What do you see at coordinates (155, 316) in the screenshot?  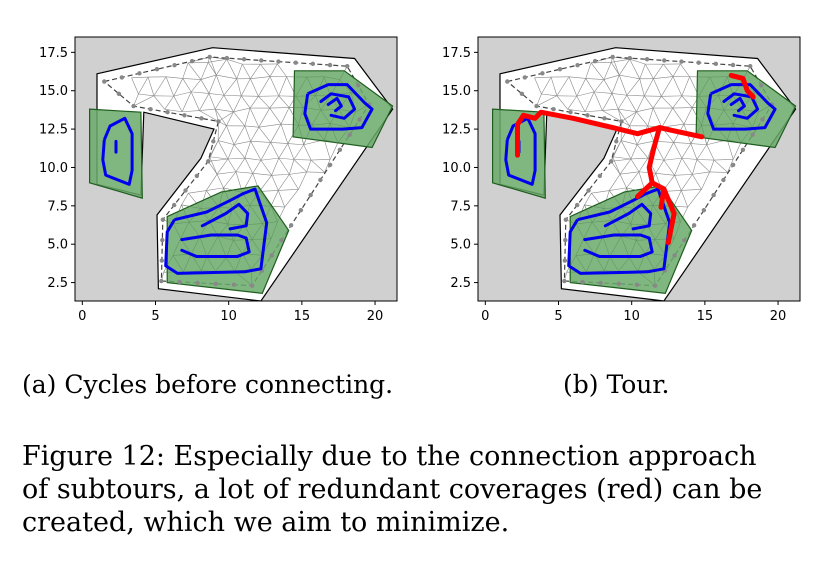 I see `x-tick-label: 5` at bounding box center [155, 316].